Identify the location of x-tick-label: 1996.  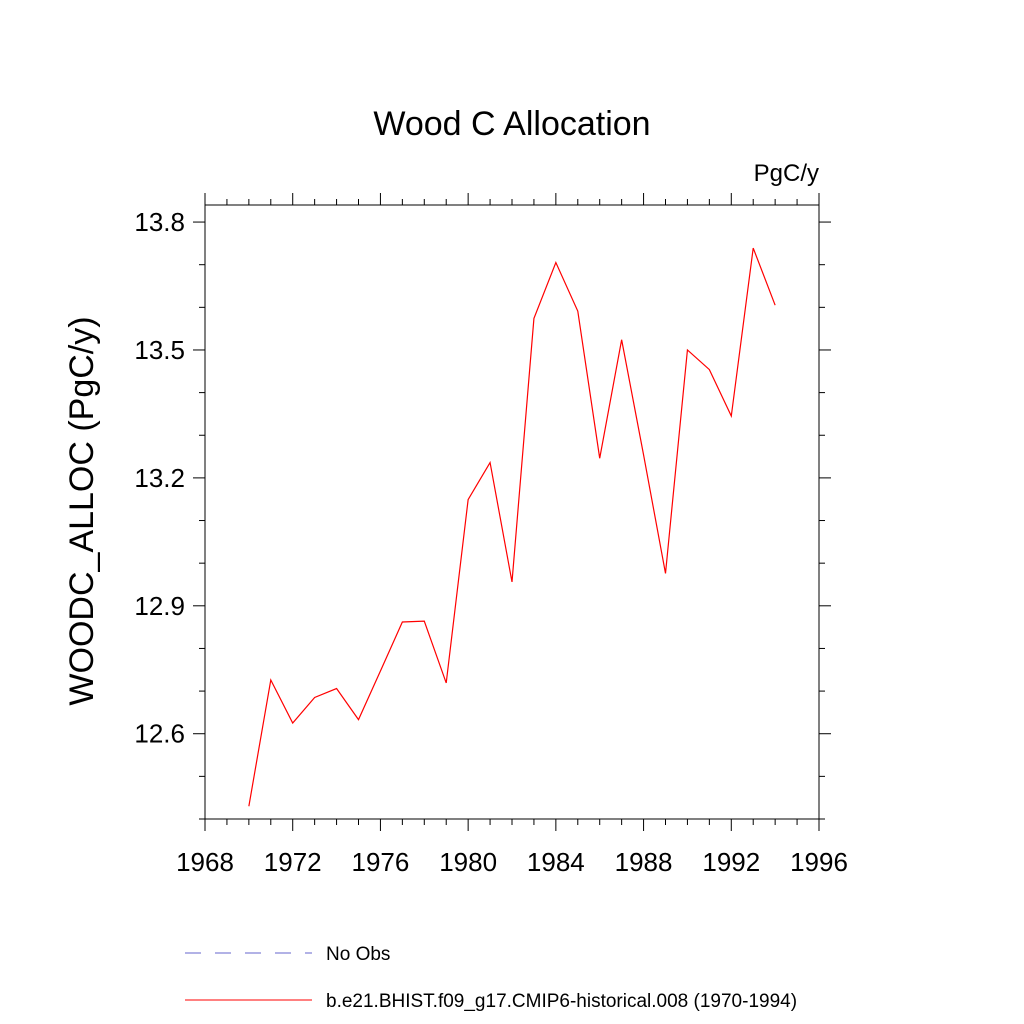
(819, 862).